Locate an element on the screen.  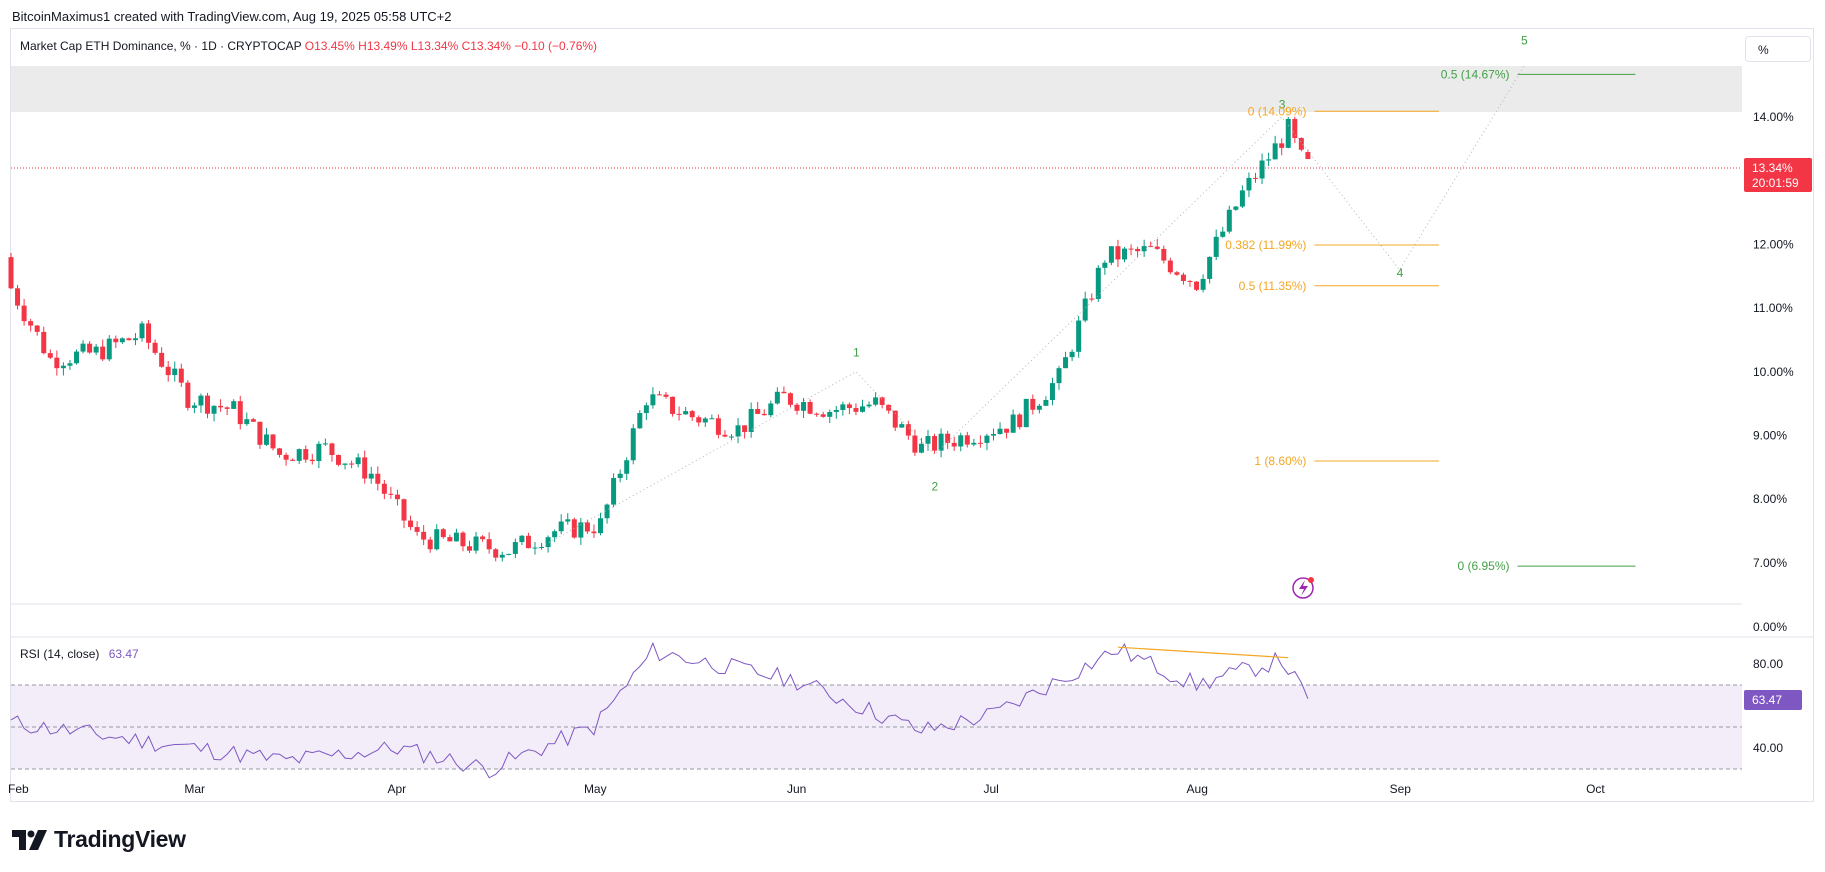
scale-unit-button: % is located at coordinates (1778, 49).